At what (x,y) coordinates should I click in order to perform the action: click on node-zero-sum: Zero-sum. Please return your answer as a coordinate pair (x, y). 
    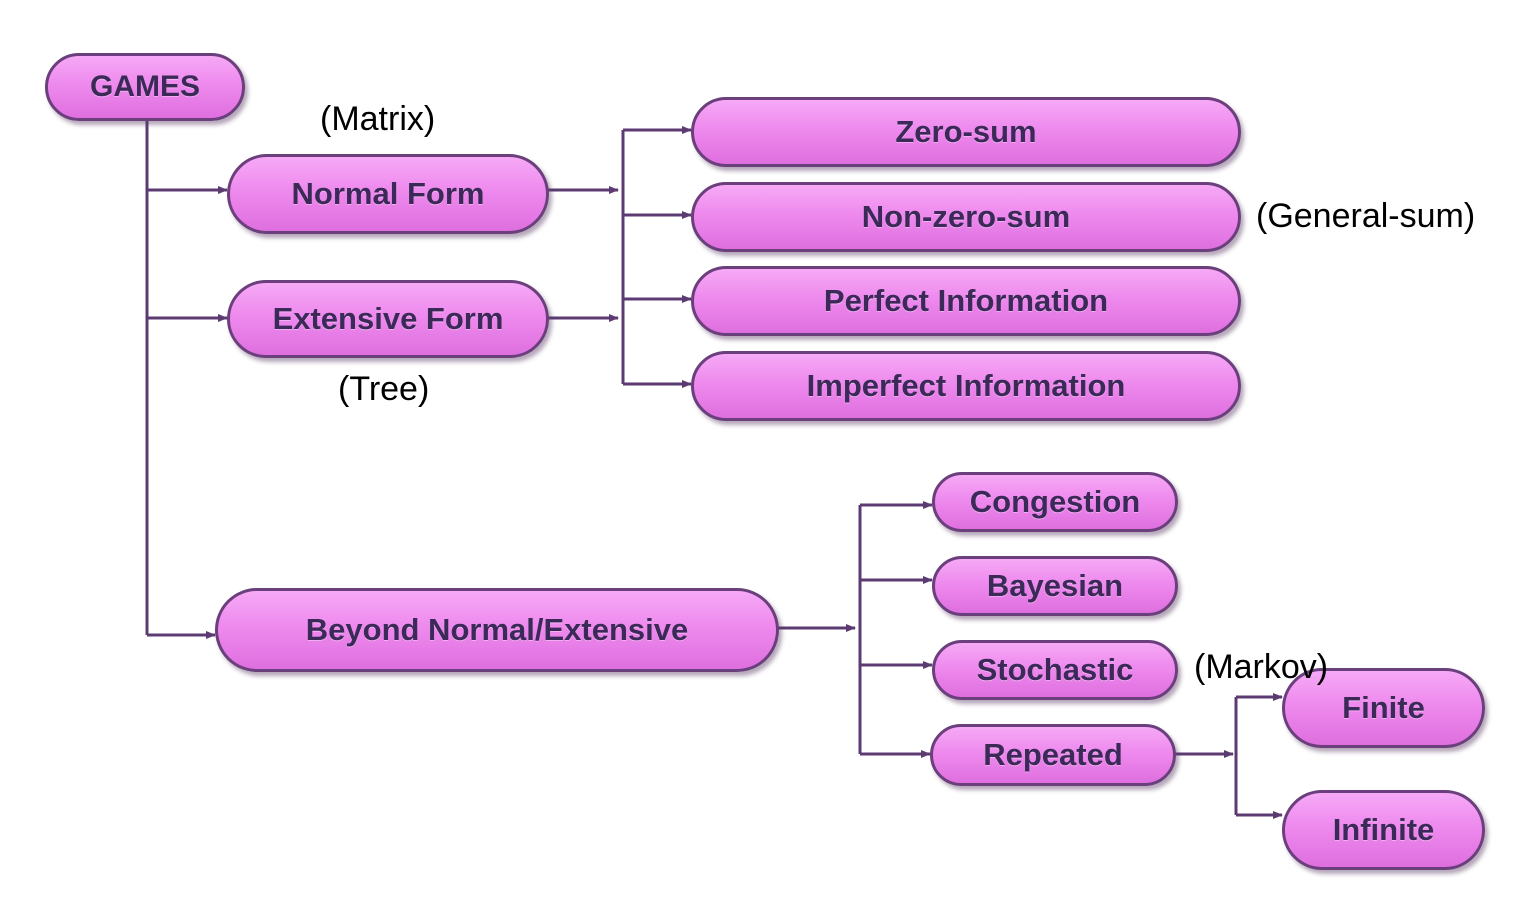
    Looking at the image, I should click on (966, 132).